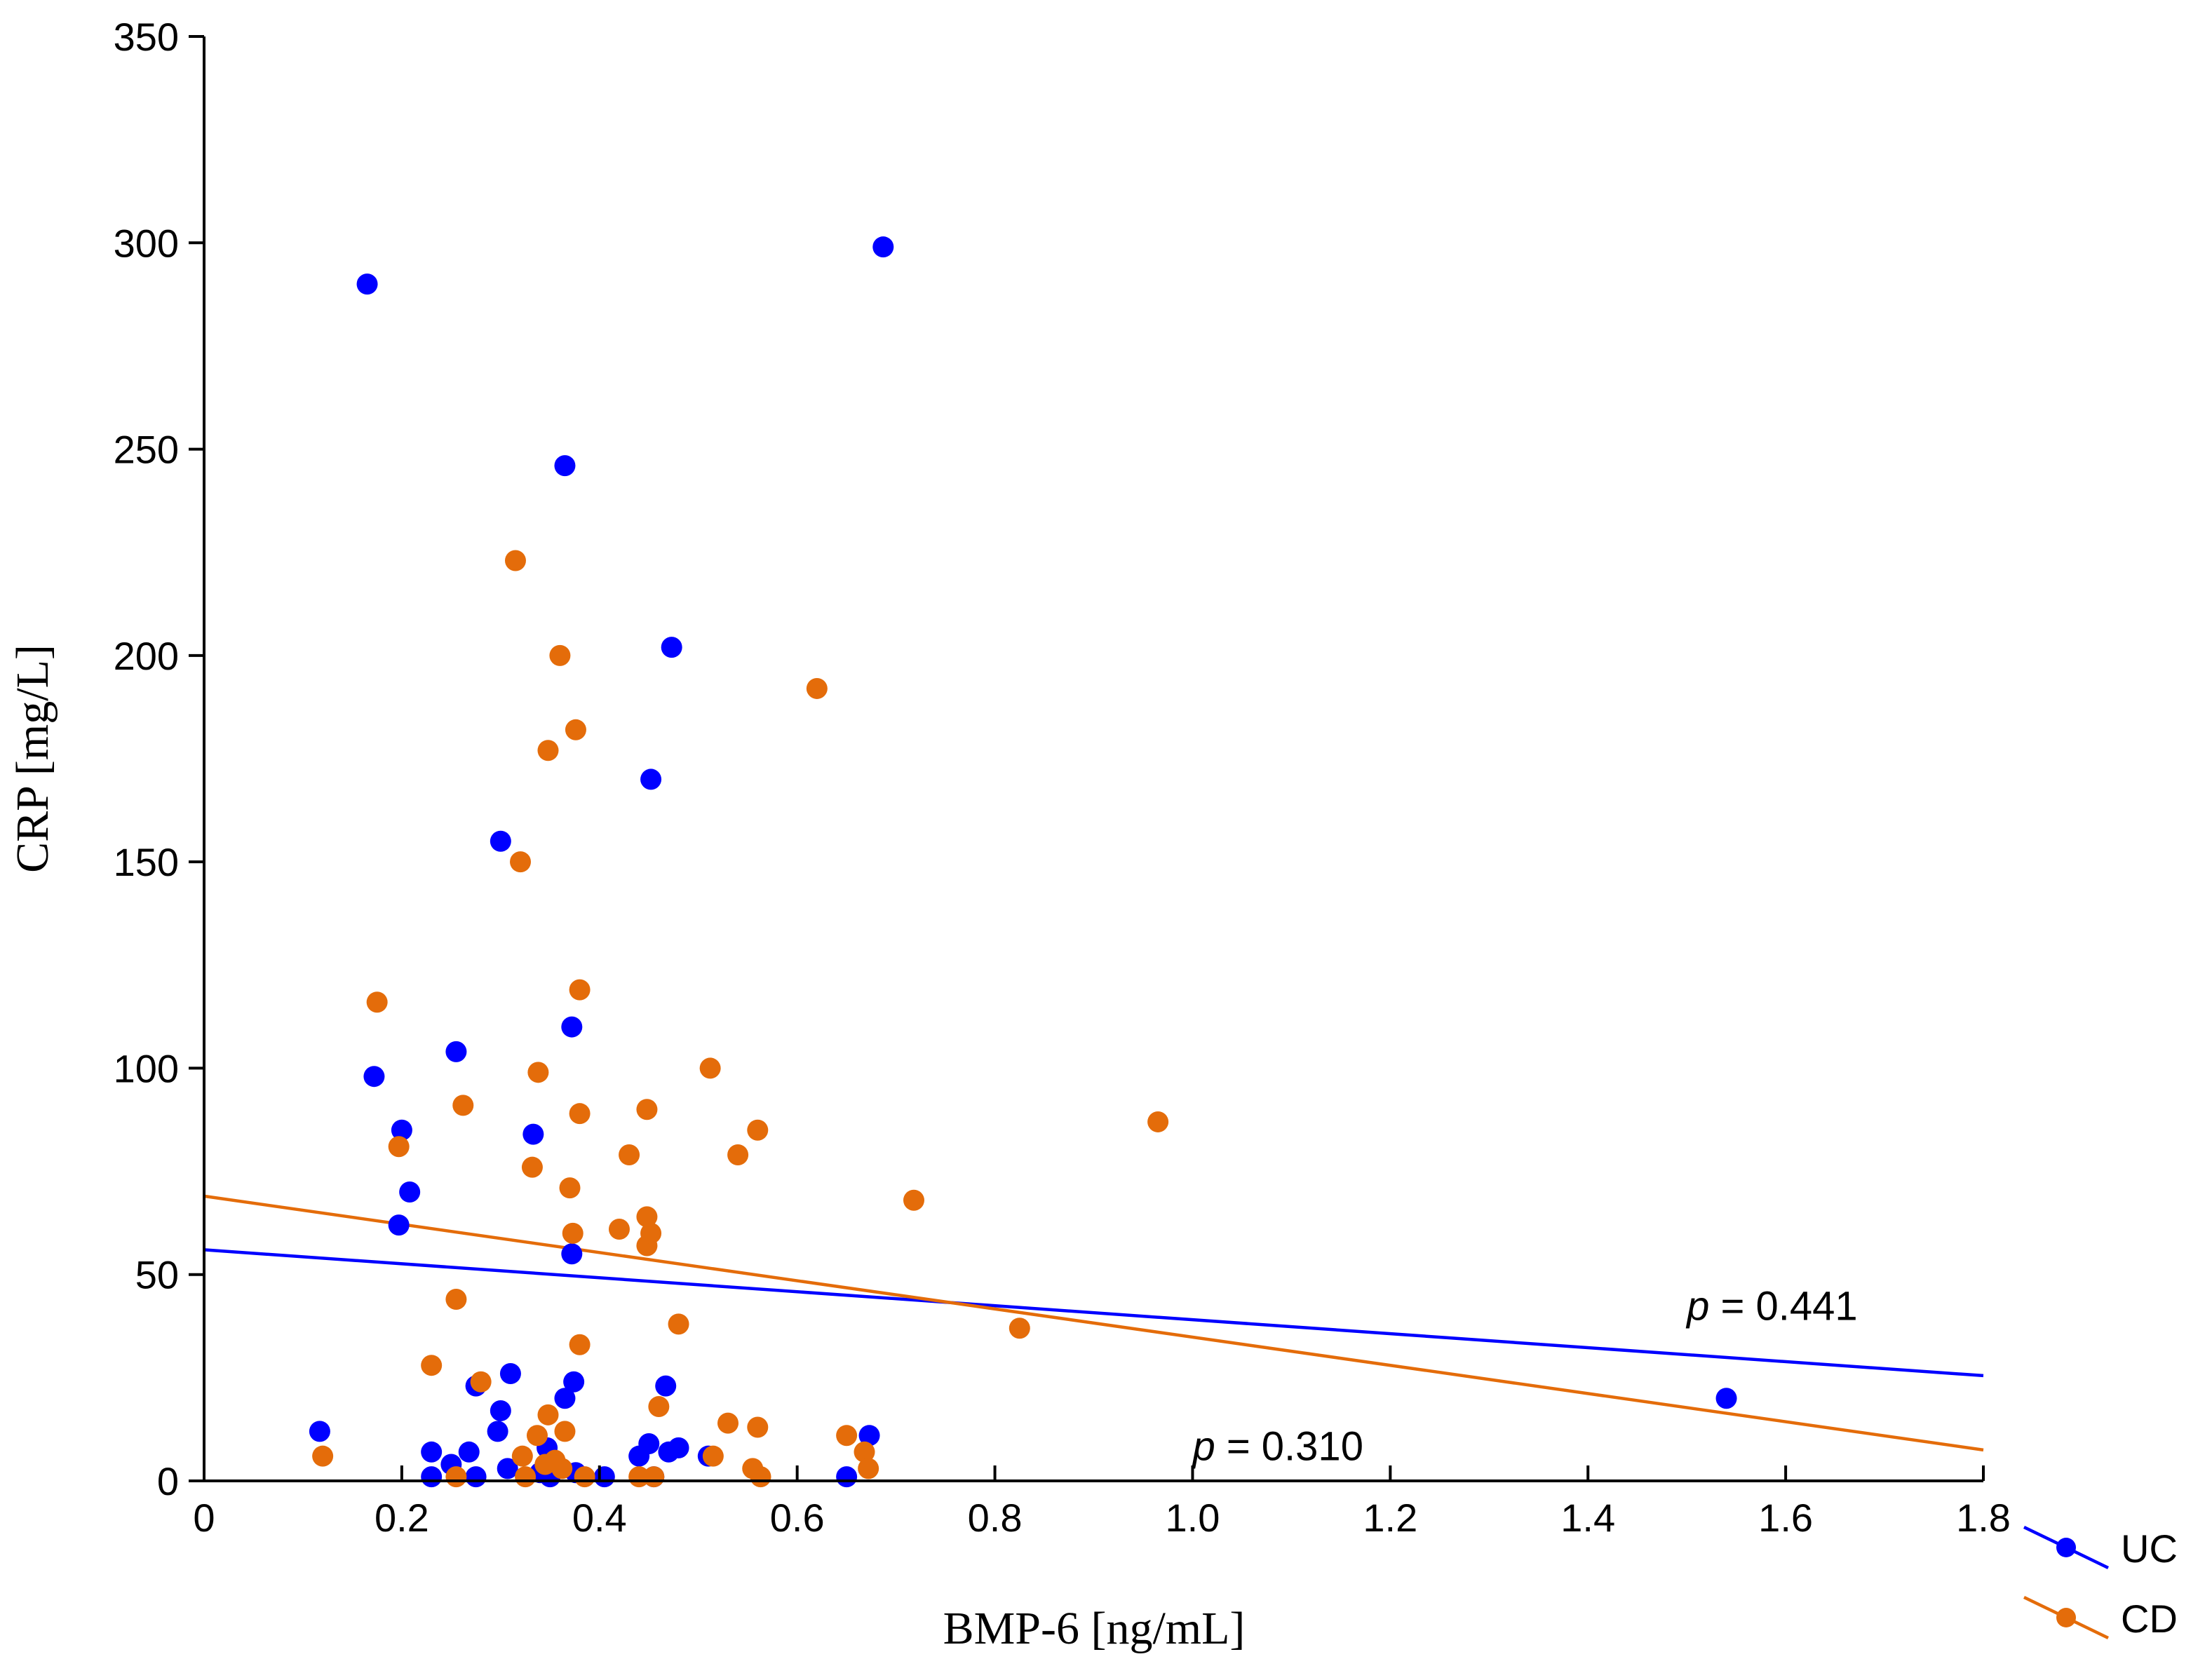 The image size is (2212, 1666). I want to click on cd-regression-line, so click(1093, 1323).